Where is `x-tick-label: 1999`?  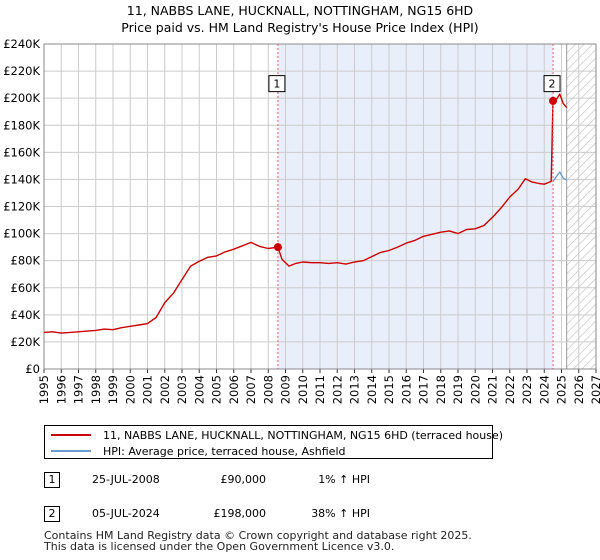
x-tick-label: 1999 is located at coordinates (113, 389).